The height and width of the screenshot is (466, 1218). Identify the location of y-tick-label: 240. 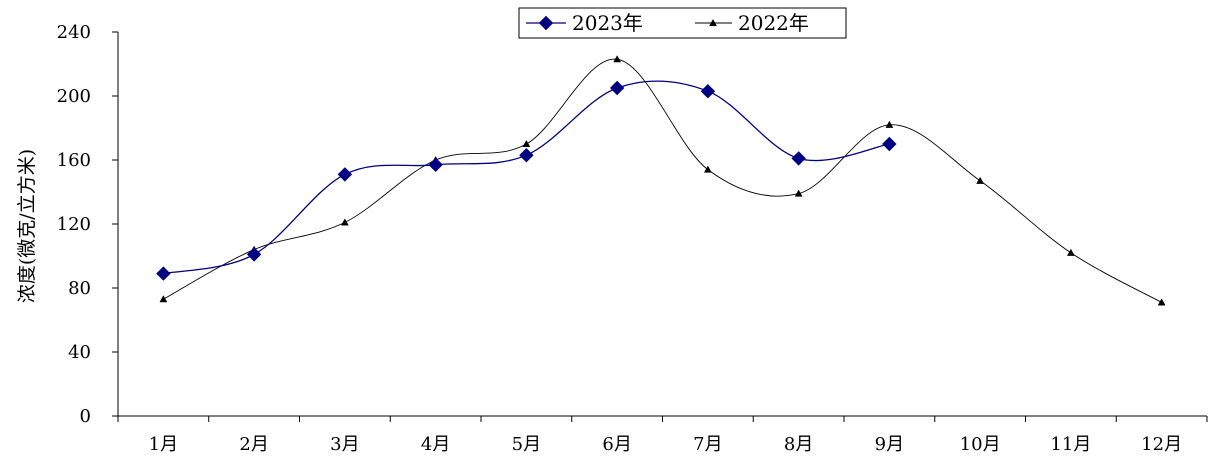
(74, 32).